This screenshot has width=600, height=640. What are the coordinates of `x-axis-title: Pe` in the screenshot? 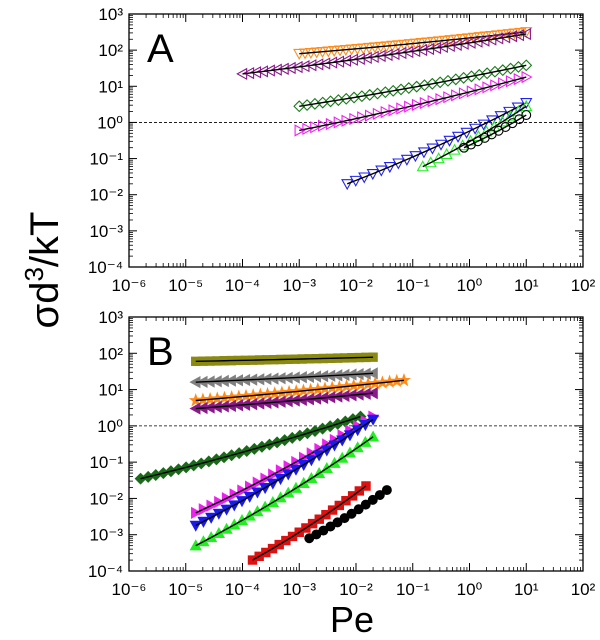 It's located at (352, 619).